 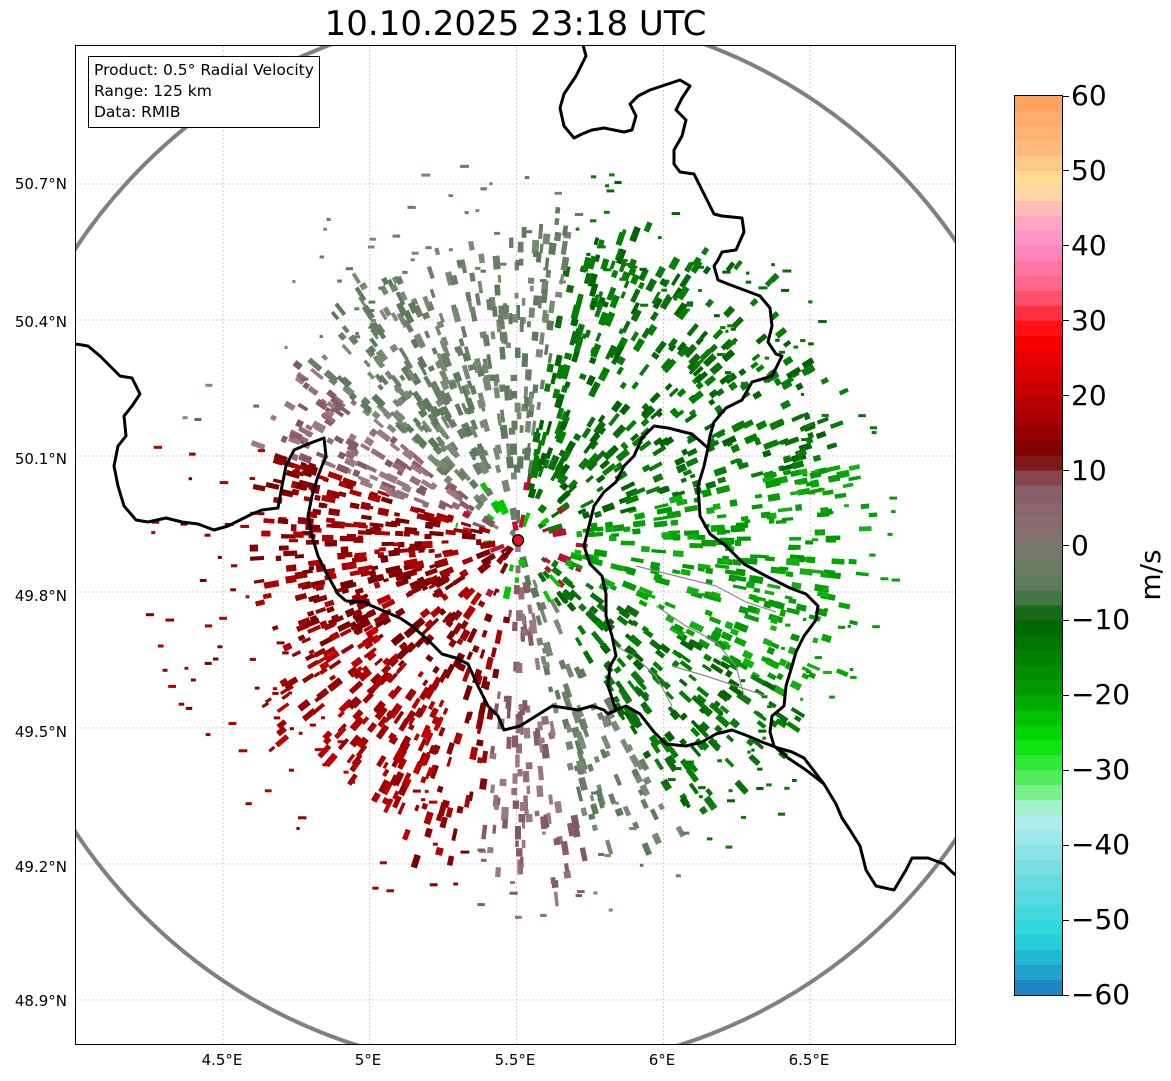 What do you see at coordinates (518, 540) in the screenshot?
I see `radar-site-marker` at bounding box center [518, 540].